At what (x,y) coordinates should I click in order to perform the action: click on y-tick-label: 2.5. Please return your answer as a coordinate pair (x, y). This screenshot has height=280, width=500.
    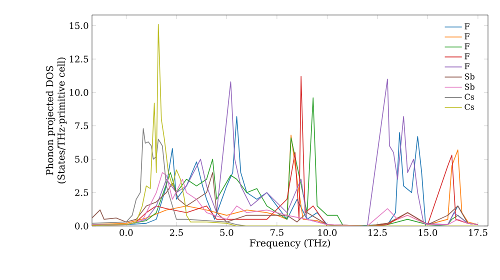
    Looking at the image, I should click on (81, 192).